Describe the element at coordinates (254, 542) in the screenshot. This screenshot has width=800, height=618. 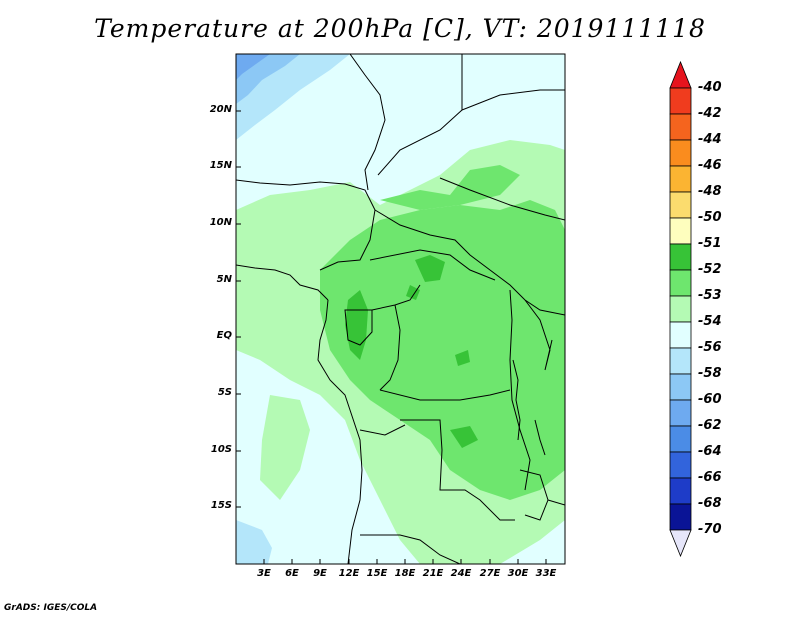
I see `cold-region-south` at that location.